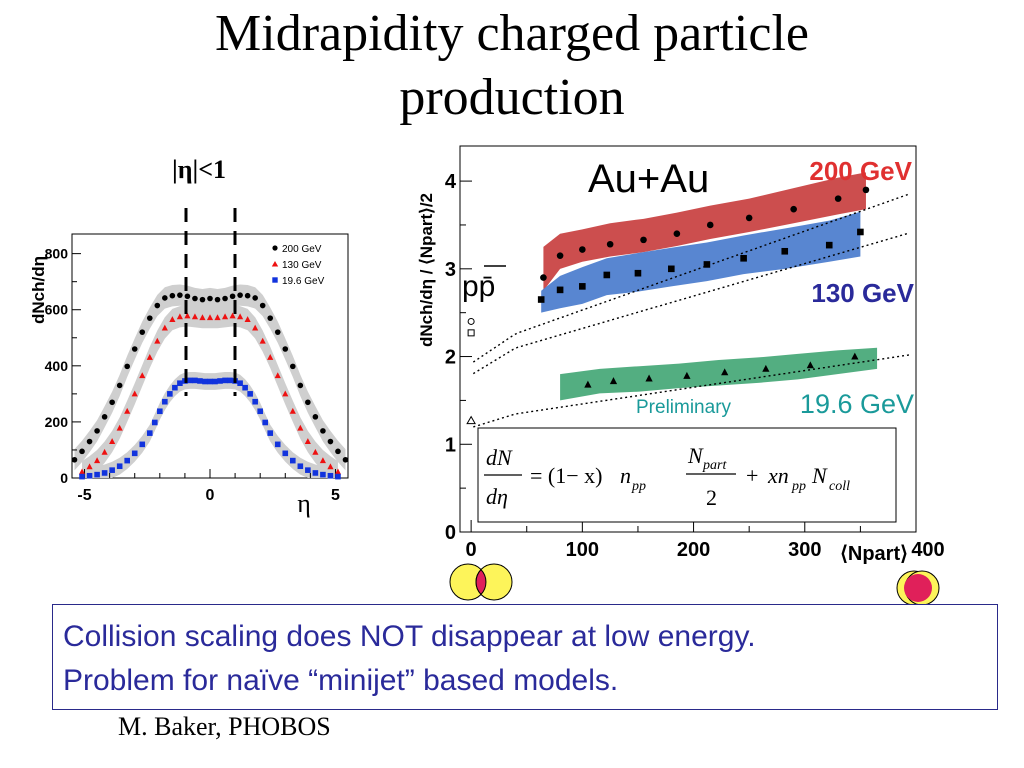  I want to click on formula-frame, so click(687, 475).